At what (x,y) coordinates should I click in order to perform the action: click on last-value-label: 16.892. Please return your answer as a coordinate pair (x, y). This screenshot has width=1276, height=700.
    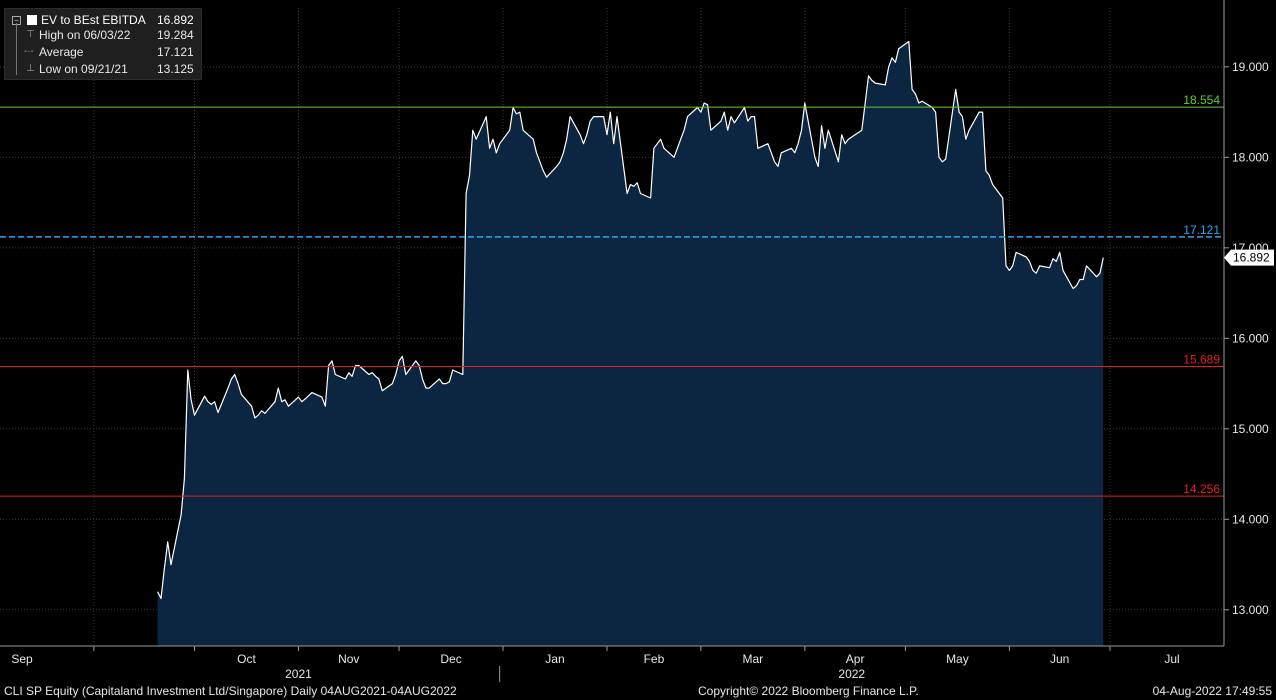
    Looking at the image, I should click on (1251, 258).